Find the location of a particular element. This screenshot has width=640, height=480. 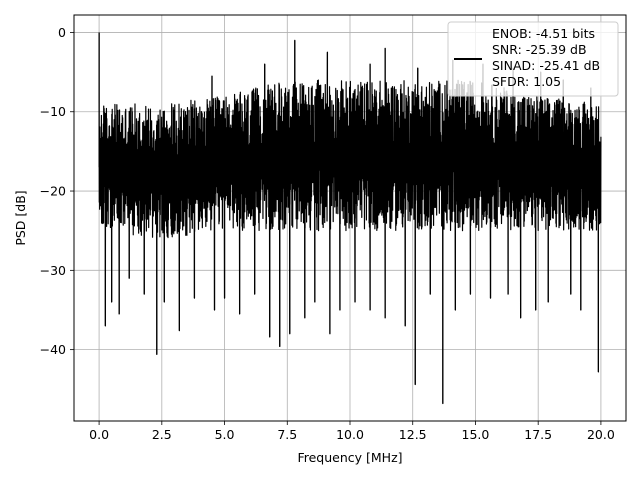

x-axis: 0.0 2.5 5.0 7.5 10.0 12.5 15.0 17.5 20.0 is located at coordinates (352, 431).